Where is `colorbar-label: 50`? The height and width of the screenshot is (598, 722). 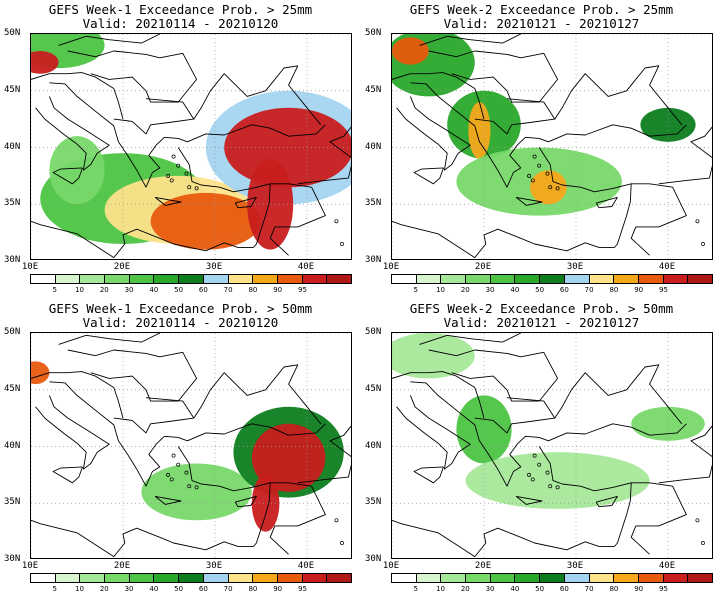
colorbar-label: 50 is located at coordinates (540, 589).